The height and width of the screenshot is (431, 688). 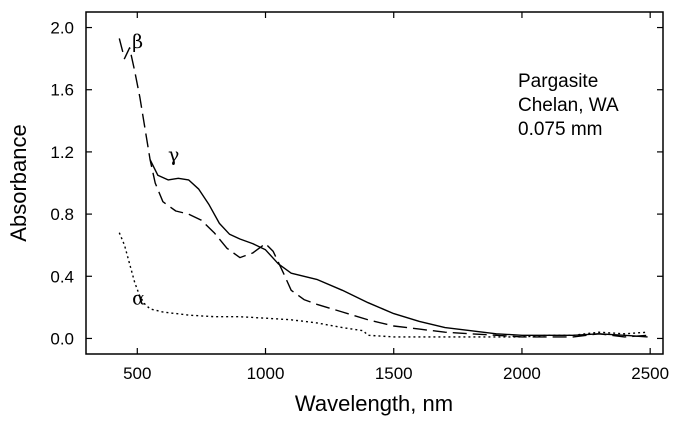 I want to click on annotation-line-2: Chelan, WA, so click(x=568, y=105).